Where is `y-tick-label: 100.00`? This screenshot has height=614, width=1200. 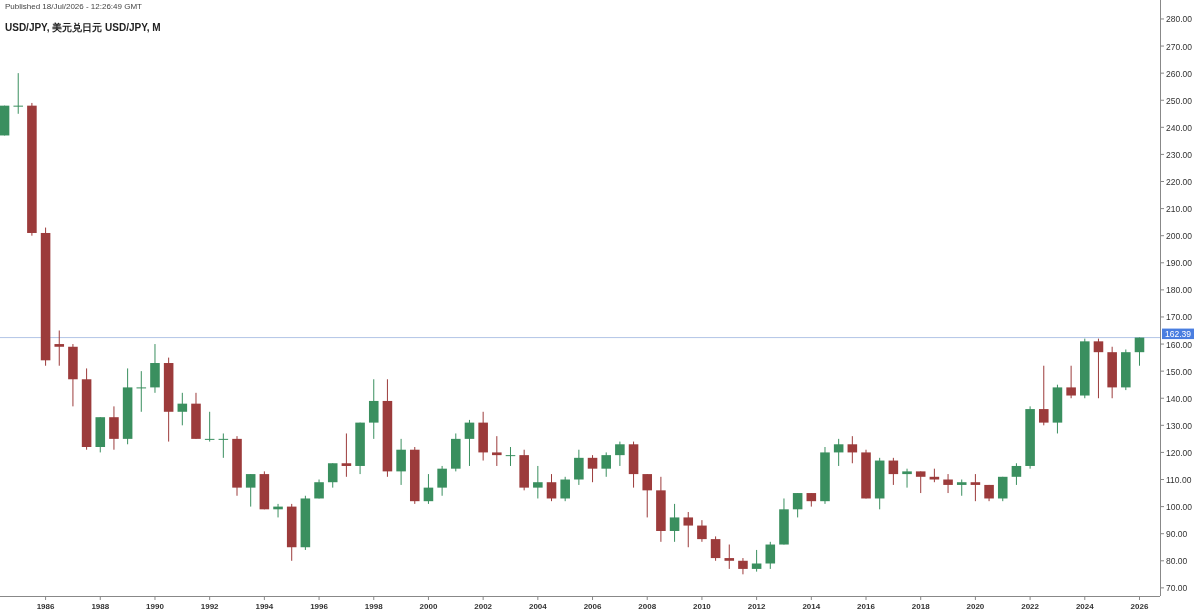
y-tick-label: 100.00 is located at coordinates (1179, 507).